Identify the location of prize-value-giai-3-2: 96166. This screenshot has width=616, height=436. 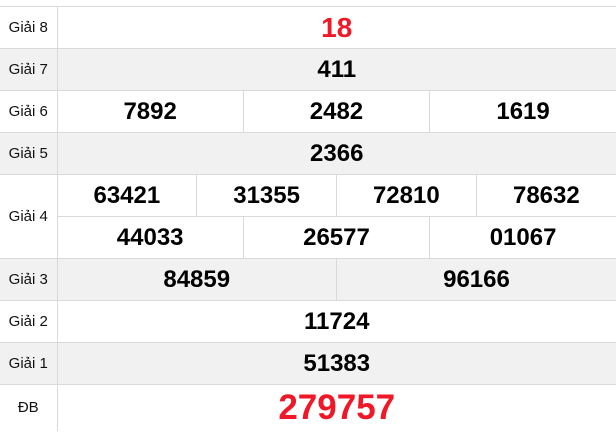
(475, 279).